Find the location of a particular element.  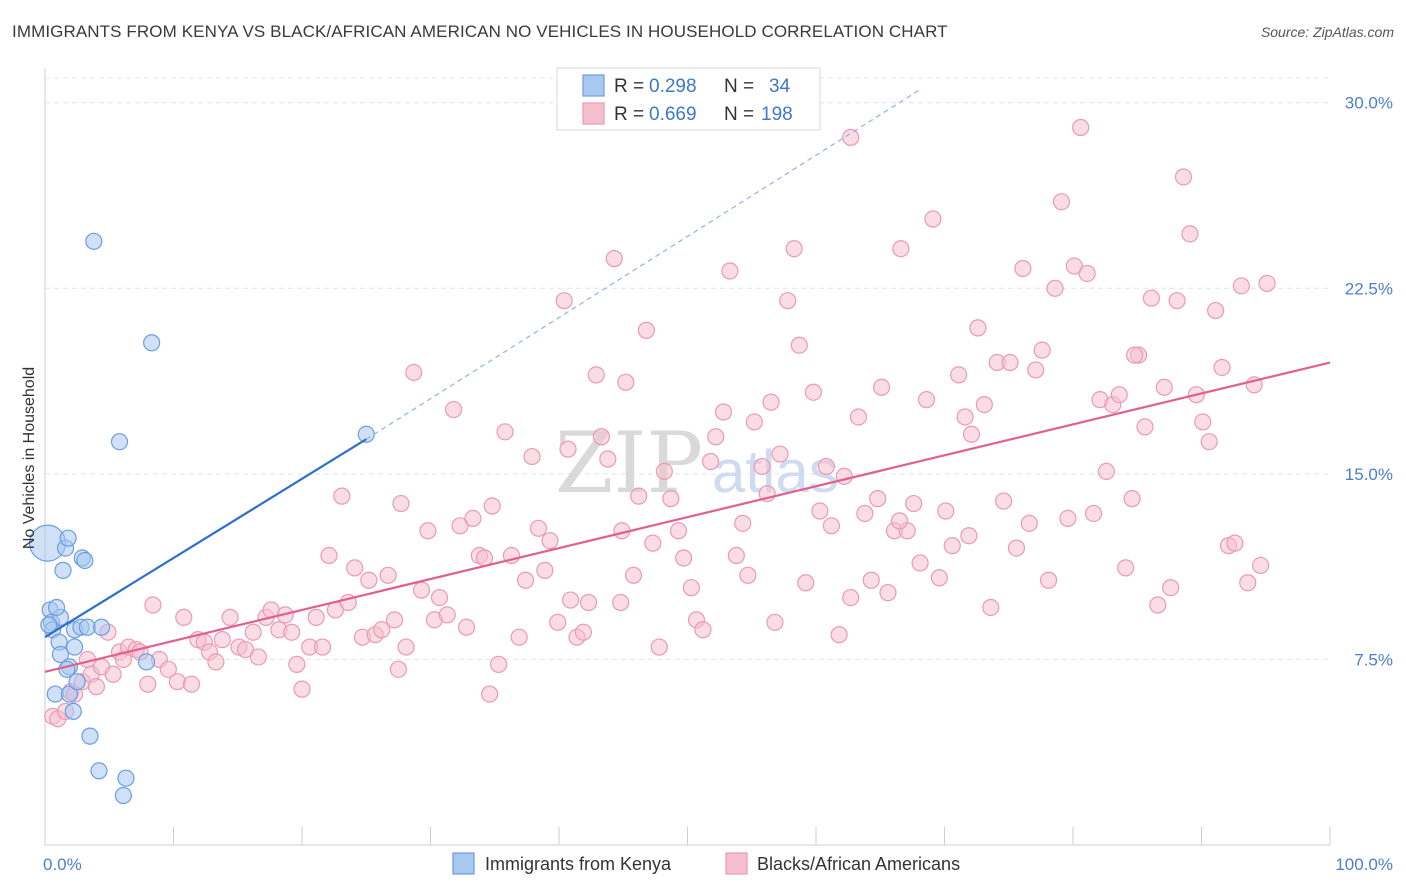

x-tick-label-1: 100.0% is located at coordinates (1364, 864).